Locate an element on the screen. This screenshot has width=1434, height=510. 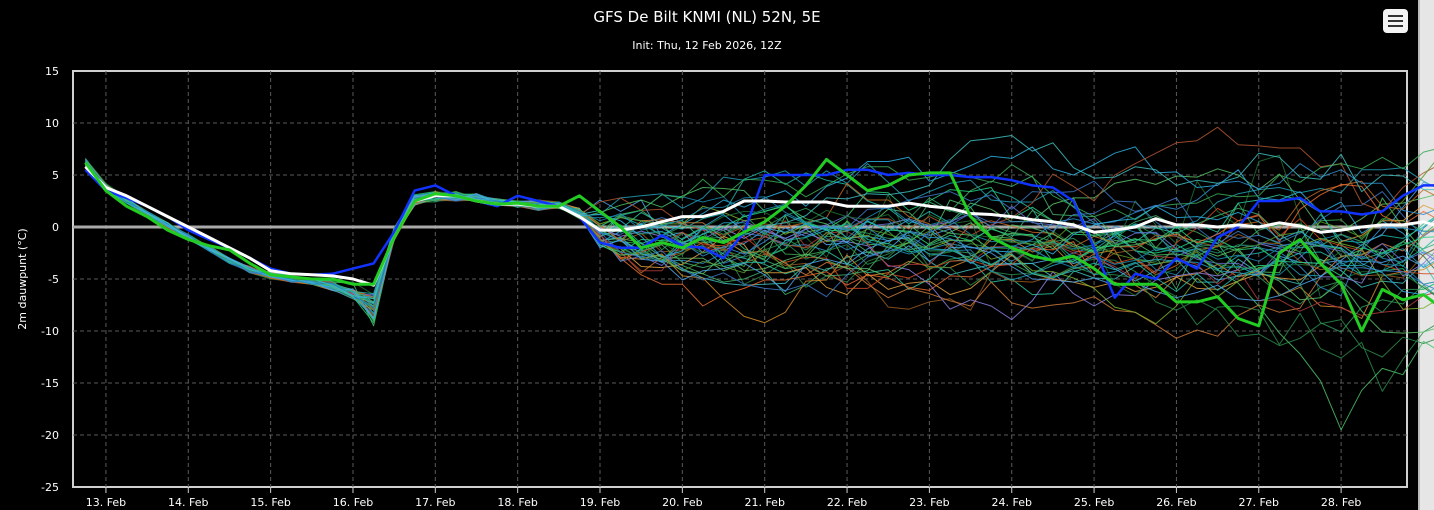
x-tick-label: 28. Feb is located at coordinates (1341, 502).